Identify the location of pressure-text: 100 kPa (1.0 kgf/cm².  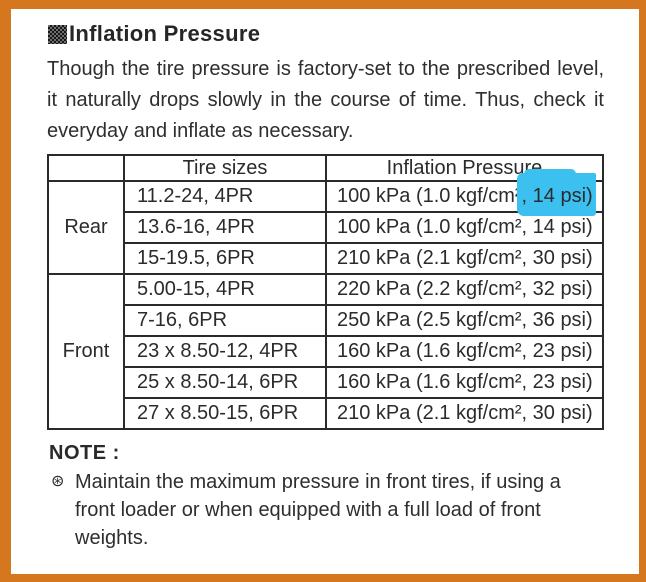
(429, 196).